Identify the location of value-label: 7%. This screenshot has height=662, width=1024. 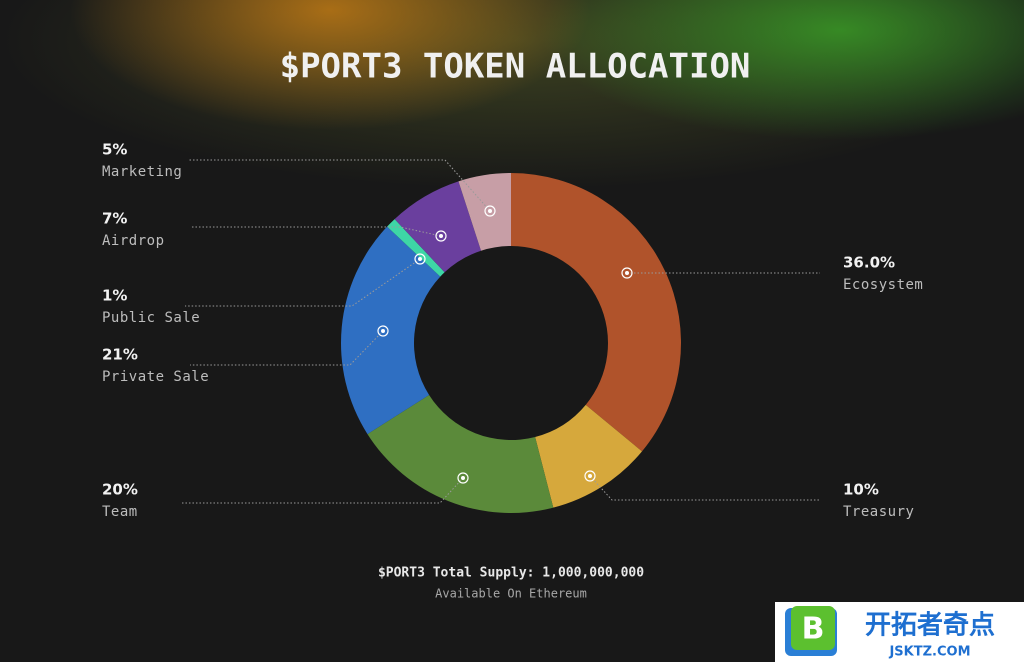
(114, 219).